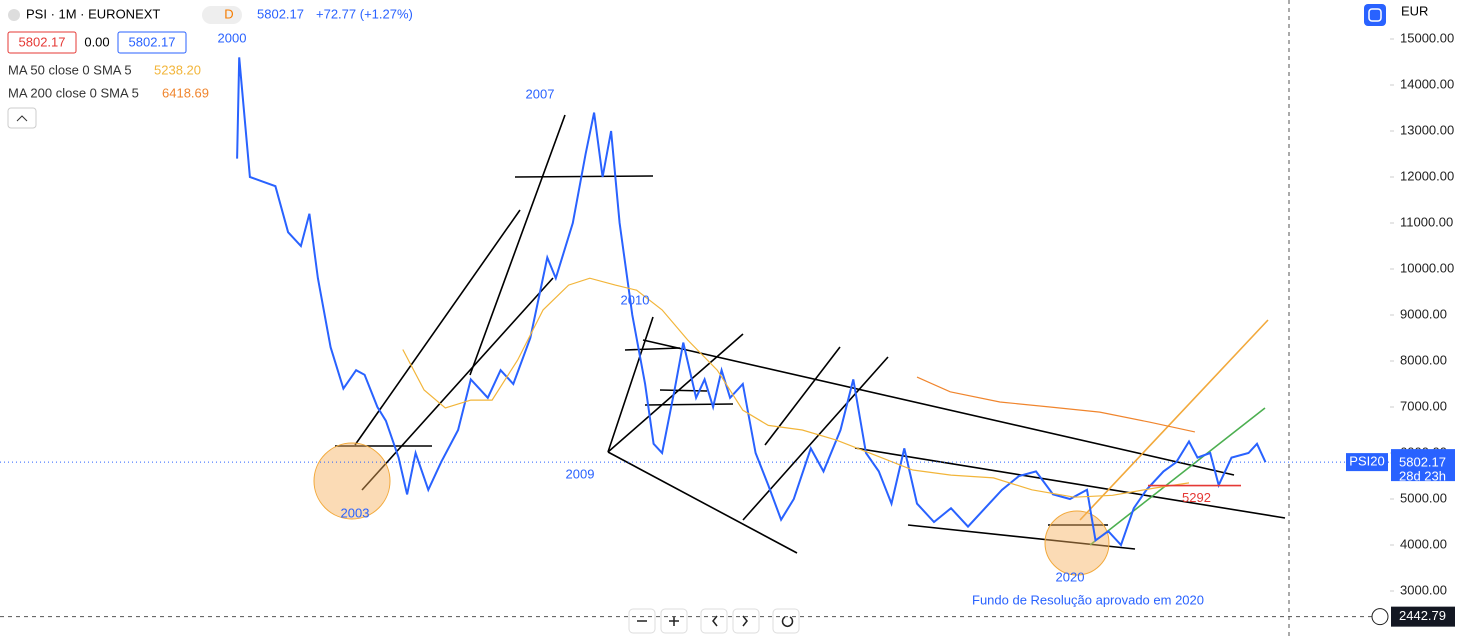 The width and height of the screenshot is (1466, 636). What do you see at coordinates (177, 69) in the screenshot?
I see `indicator-value: 5238.20` at bounding box center [177, 69].